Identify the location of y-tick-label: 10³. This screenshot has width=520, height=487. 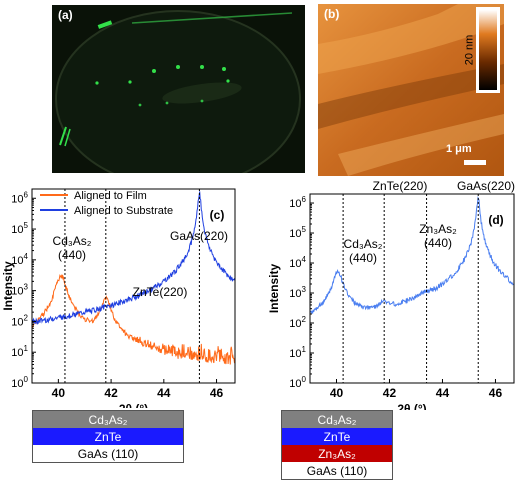
(297, 292).